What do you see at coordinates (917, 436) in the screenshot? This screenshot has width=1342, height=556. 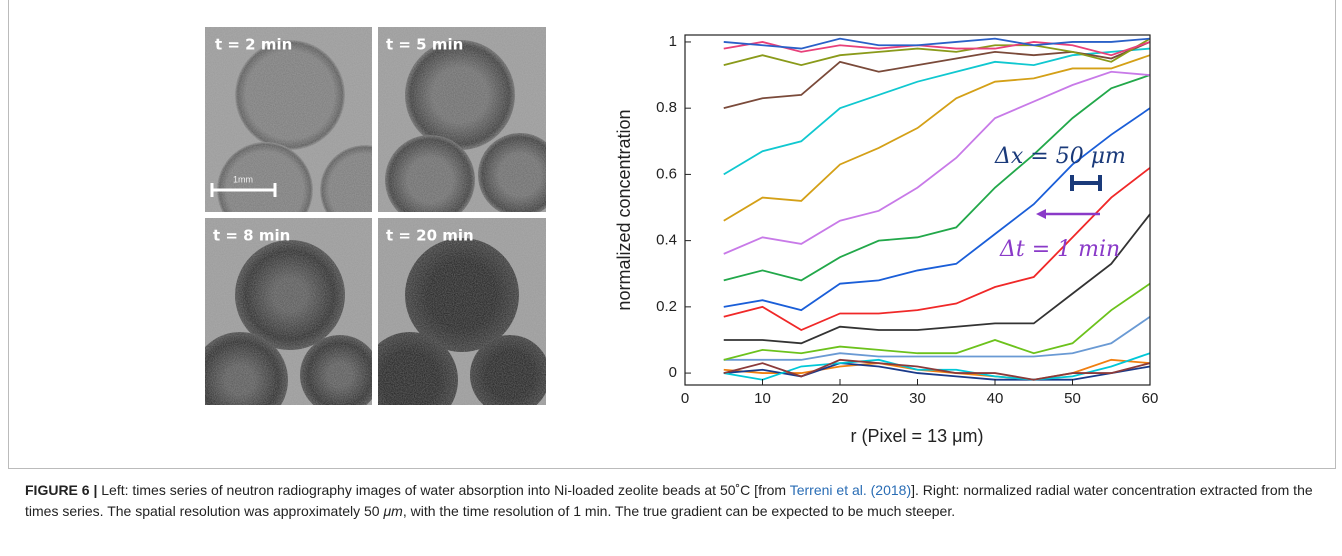 I see `x-axis-label: r (Pixel = 13 μm)` at bounding box center [917, 436].